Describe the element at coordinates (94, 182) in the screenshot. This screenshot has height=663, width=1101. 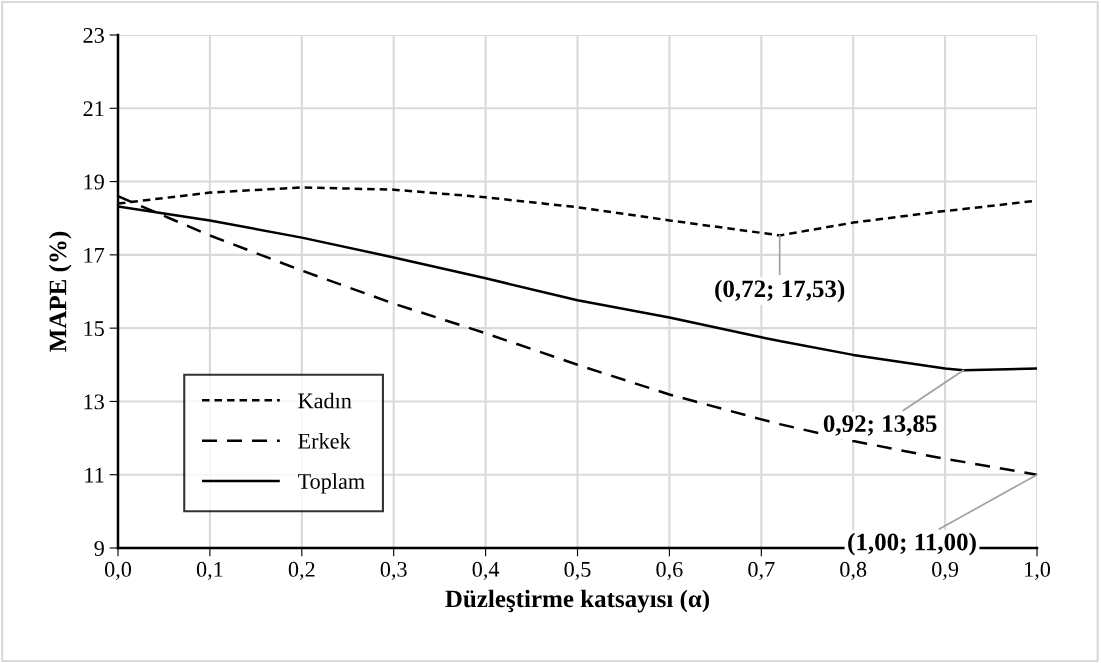
I see `y-tick-label: 19` at that location.